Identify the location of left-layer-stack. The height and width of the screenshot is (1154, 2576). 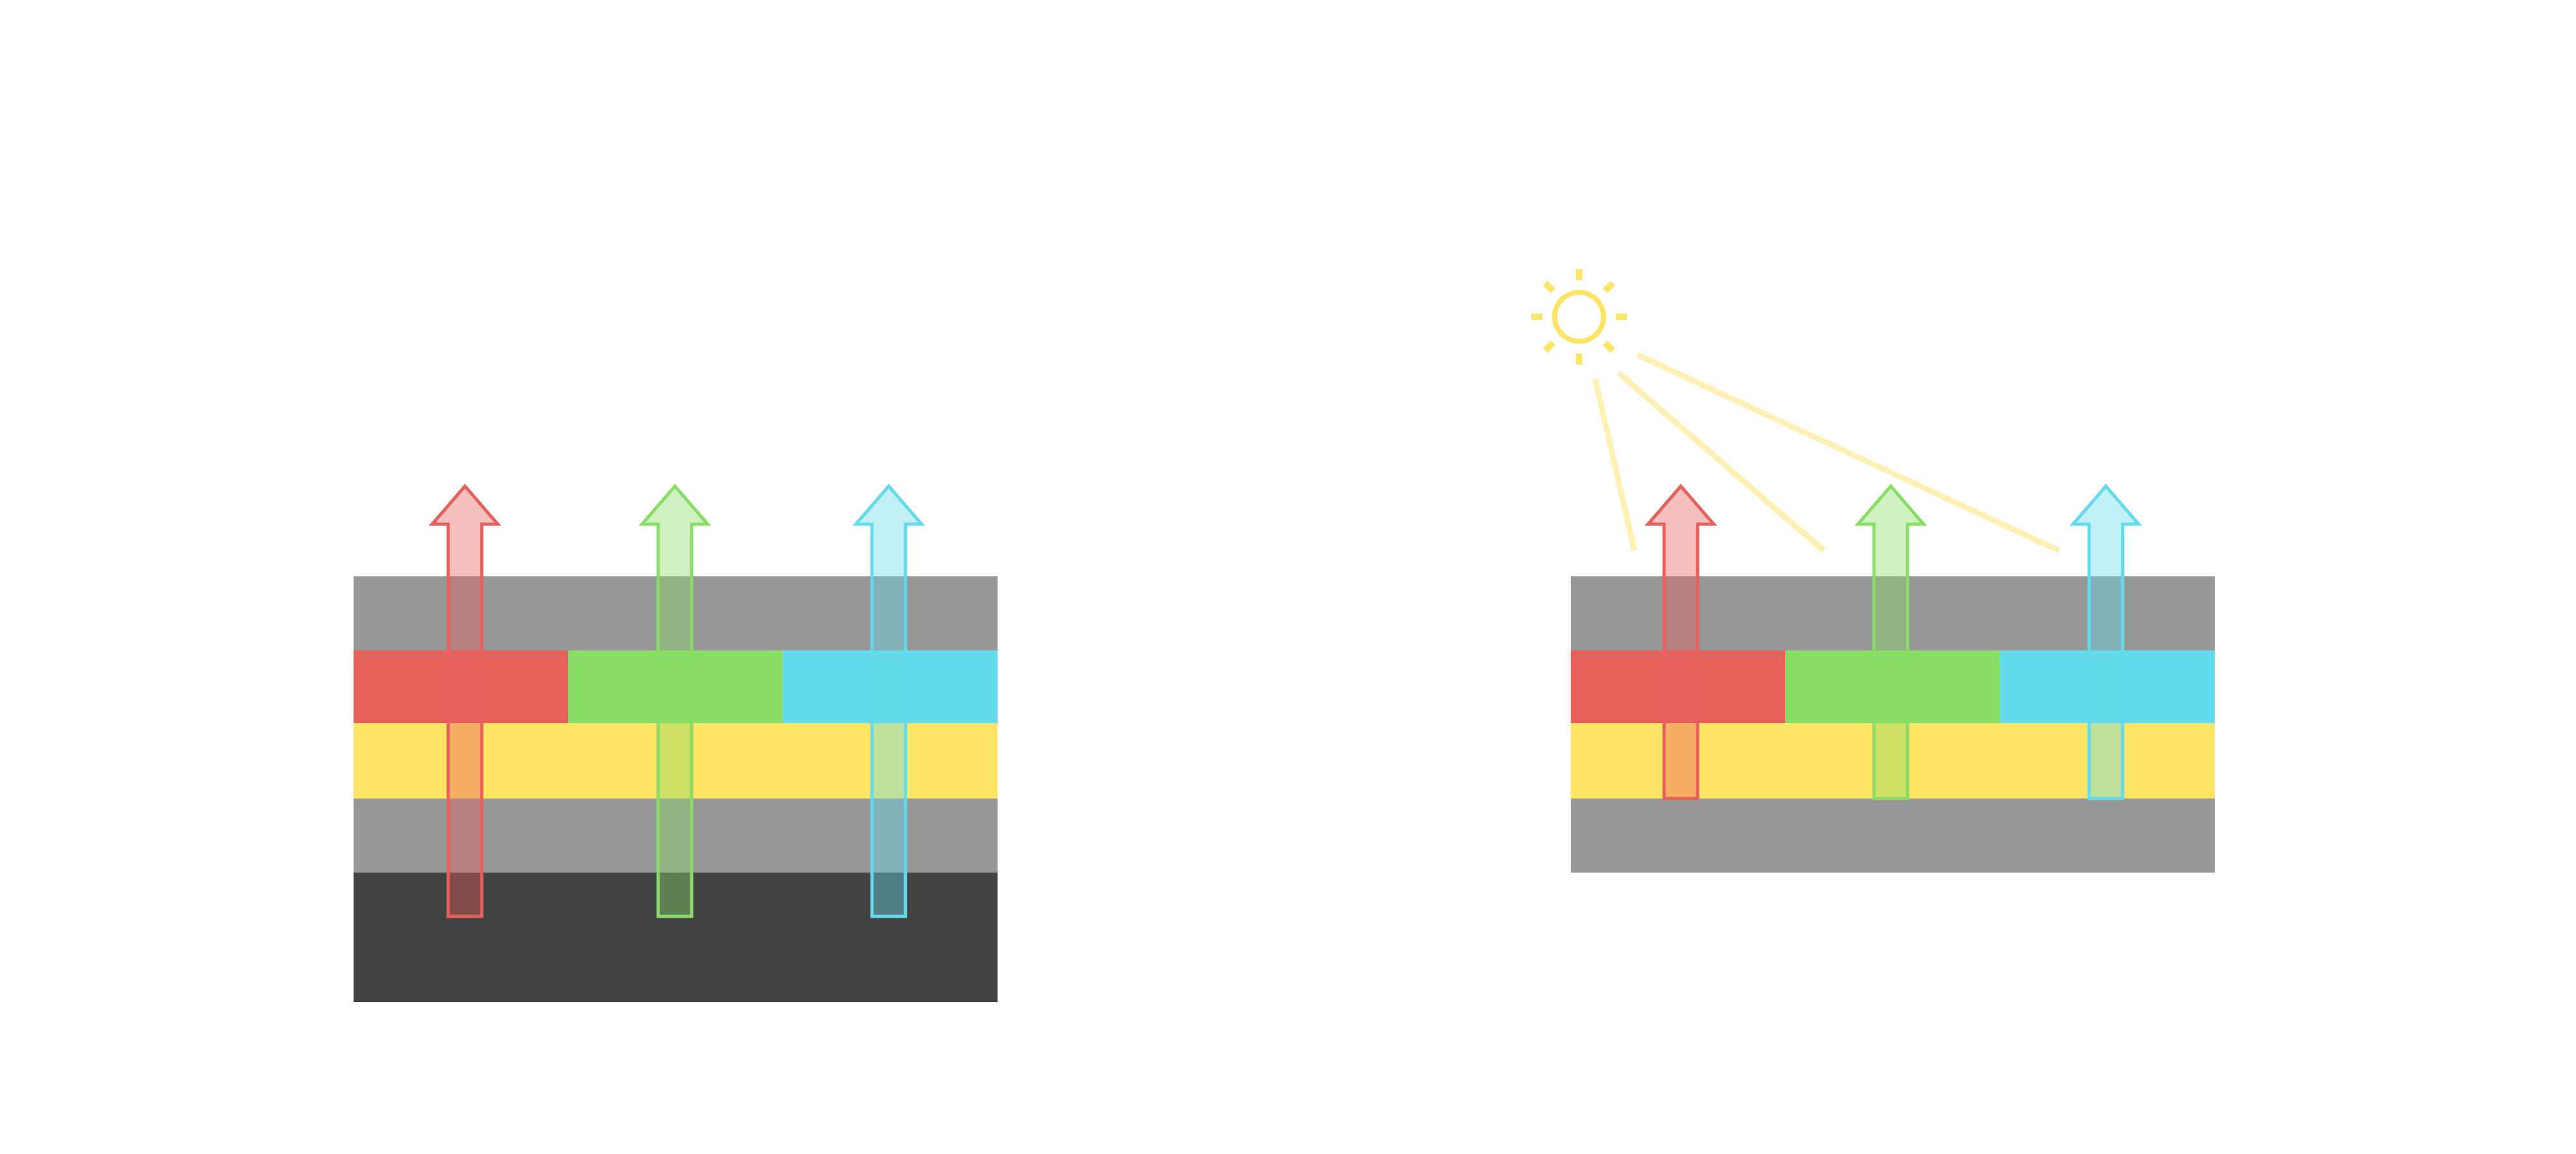
(676, 743).